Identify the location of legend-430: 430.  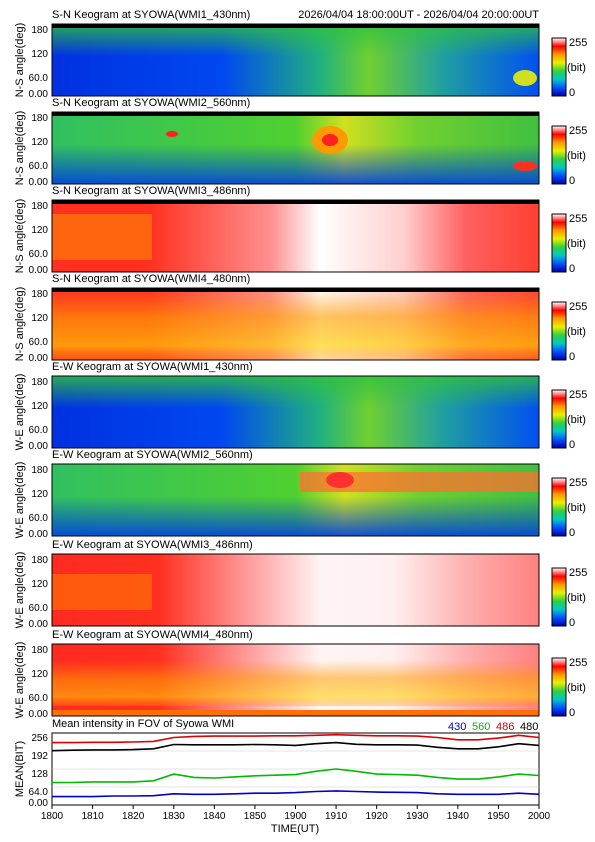
(457, 727).